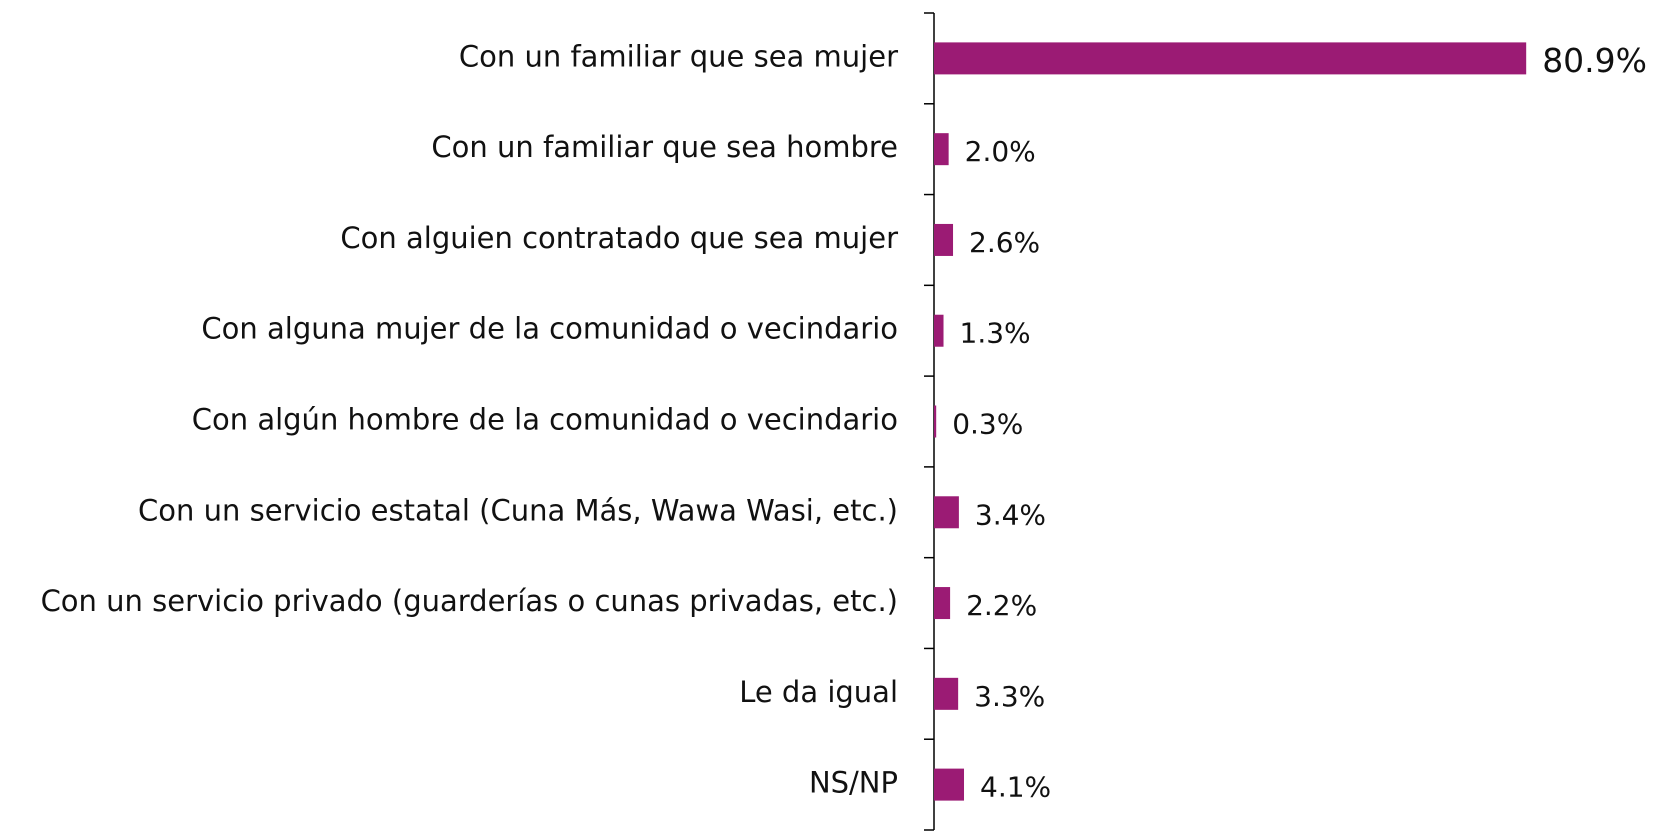  What do you see at coordinates (664, 147) in the screenshot?
I see `category-label: Con un familiar que sea hombre` at bounding box center [664, 147].